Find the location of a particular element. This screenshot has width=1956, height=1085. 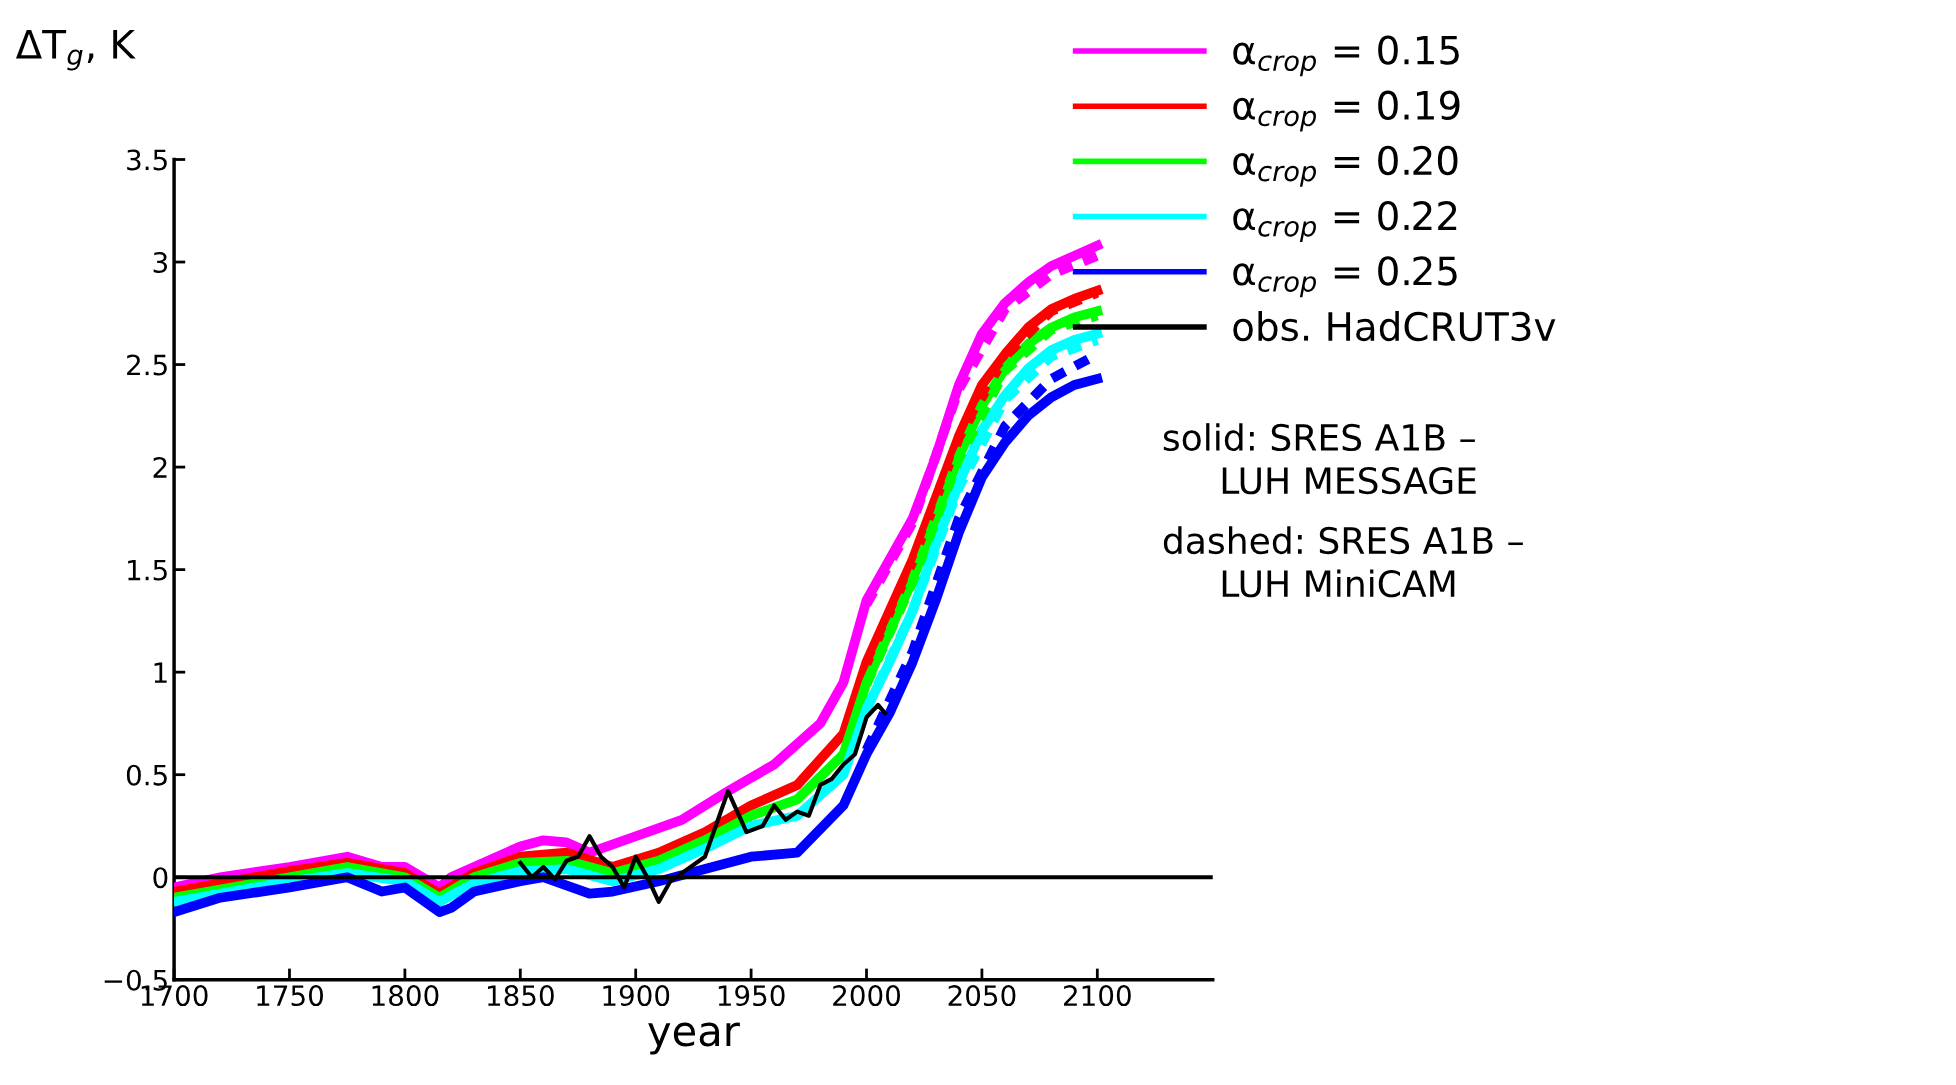

legend-label: α$_{crop}$ = 0.22 is located at coordinates (1345, 221).